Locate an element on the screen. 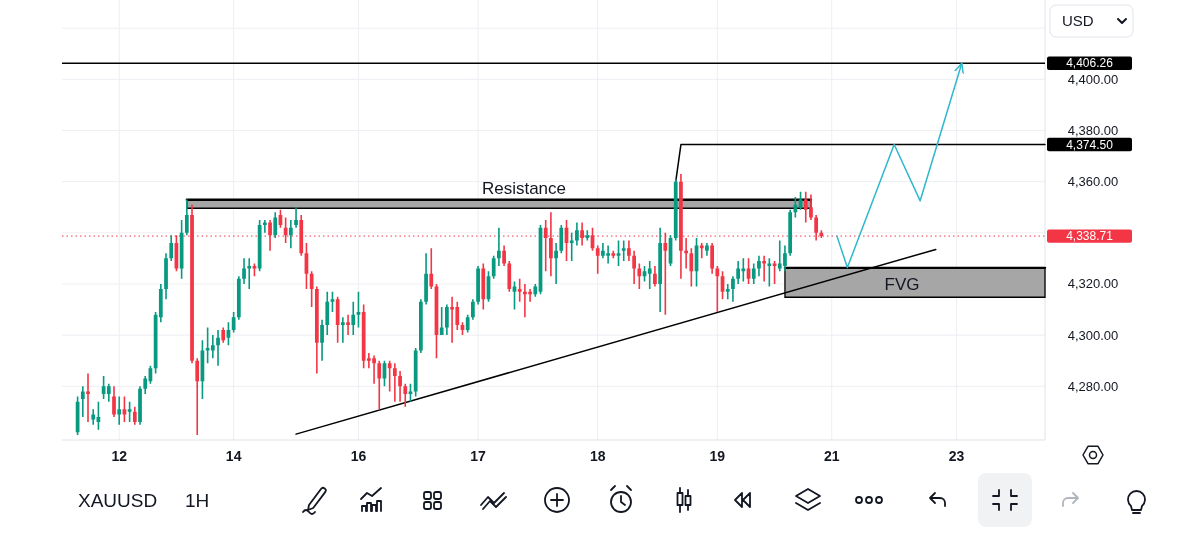 The image size is (1200, 555). y-tick-label: 4,300.00 is located at coordinates (1093, 335).